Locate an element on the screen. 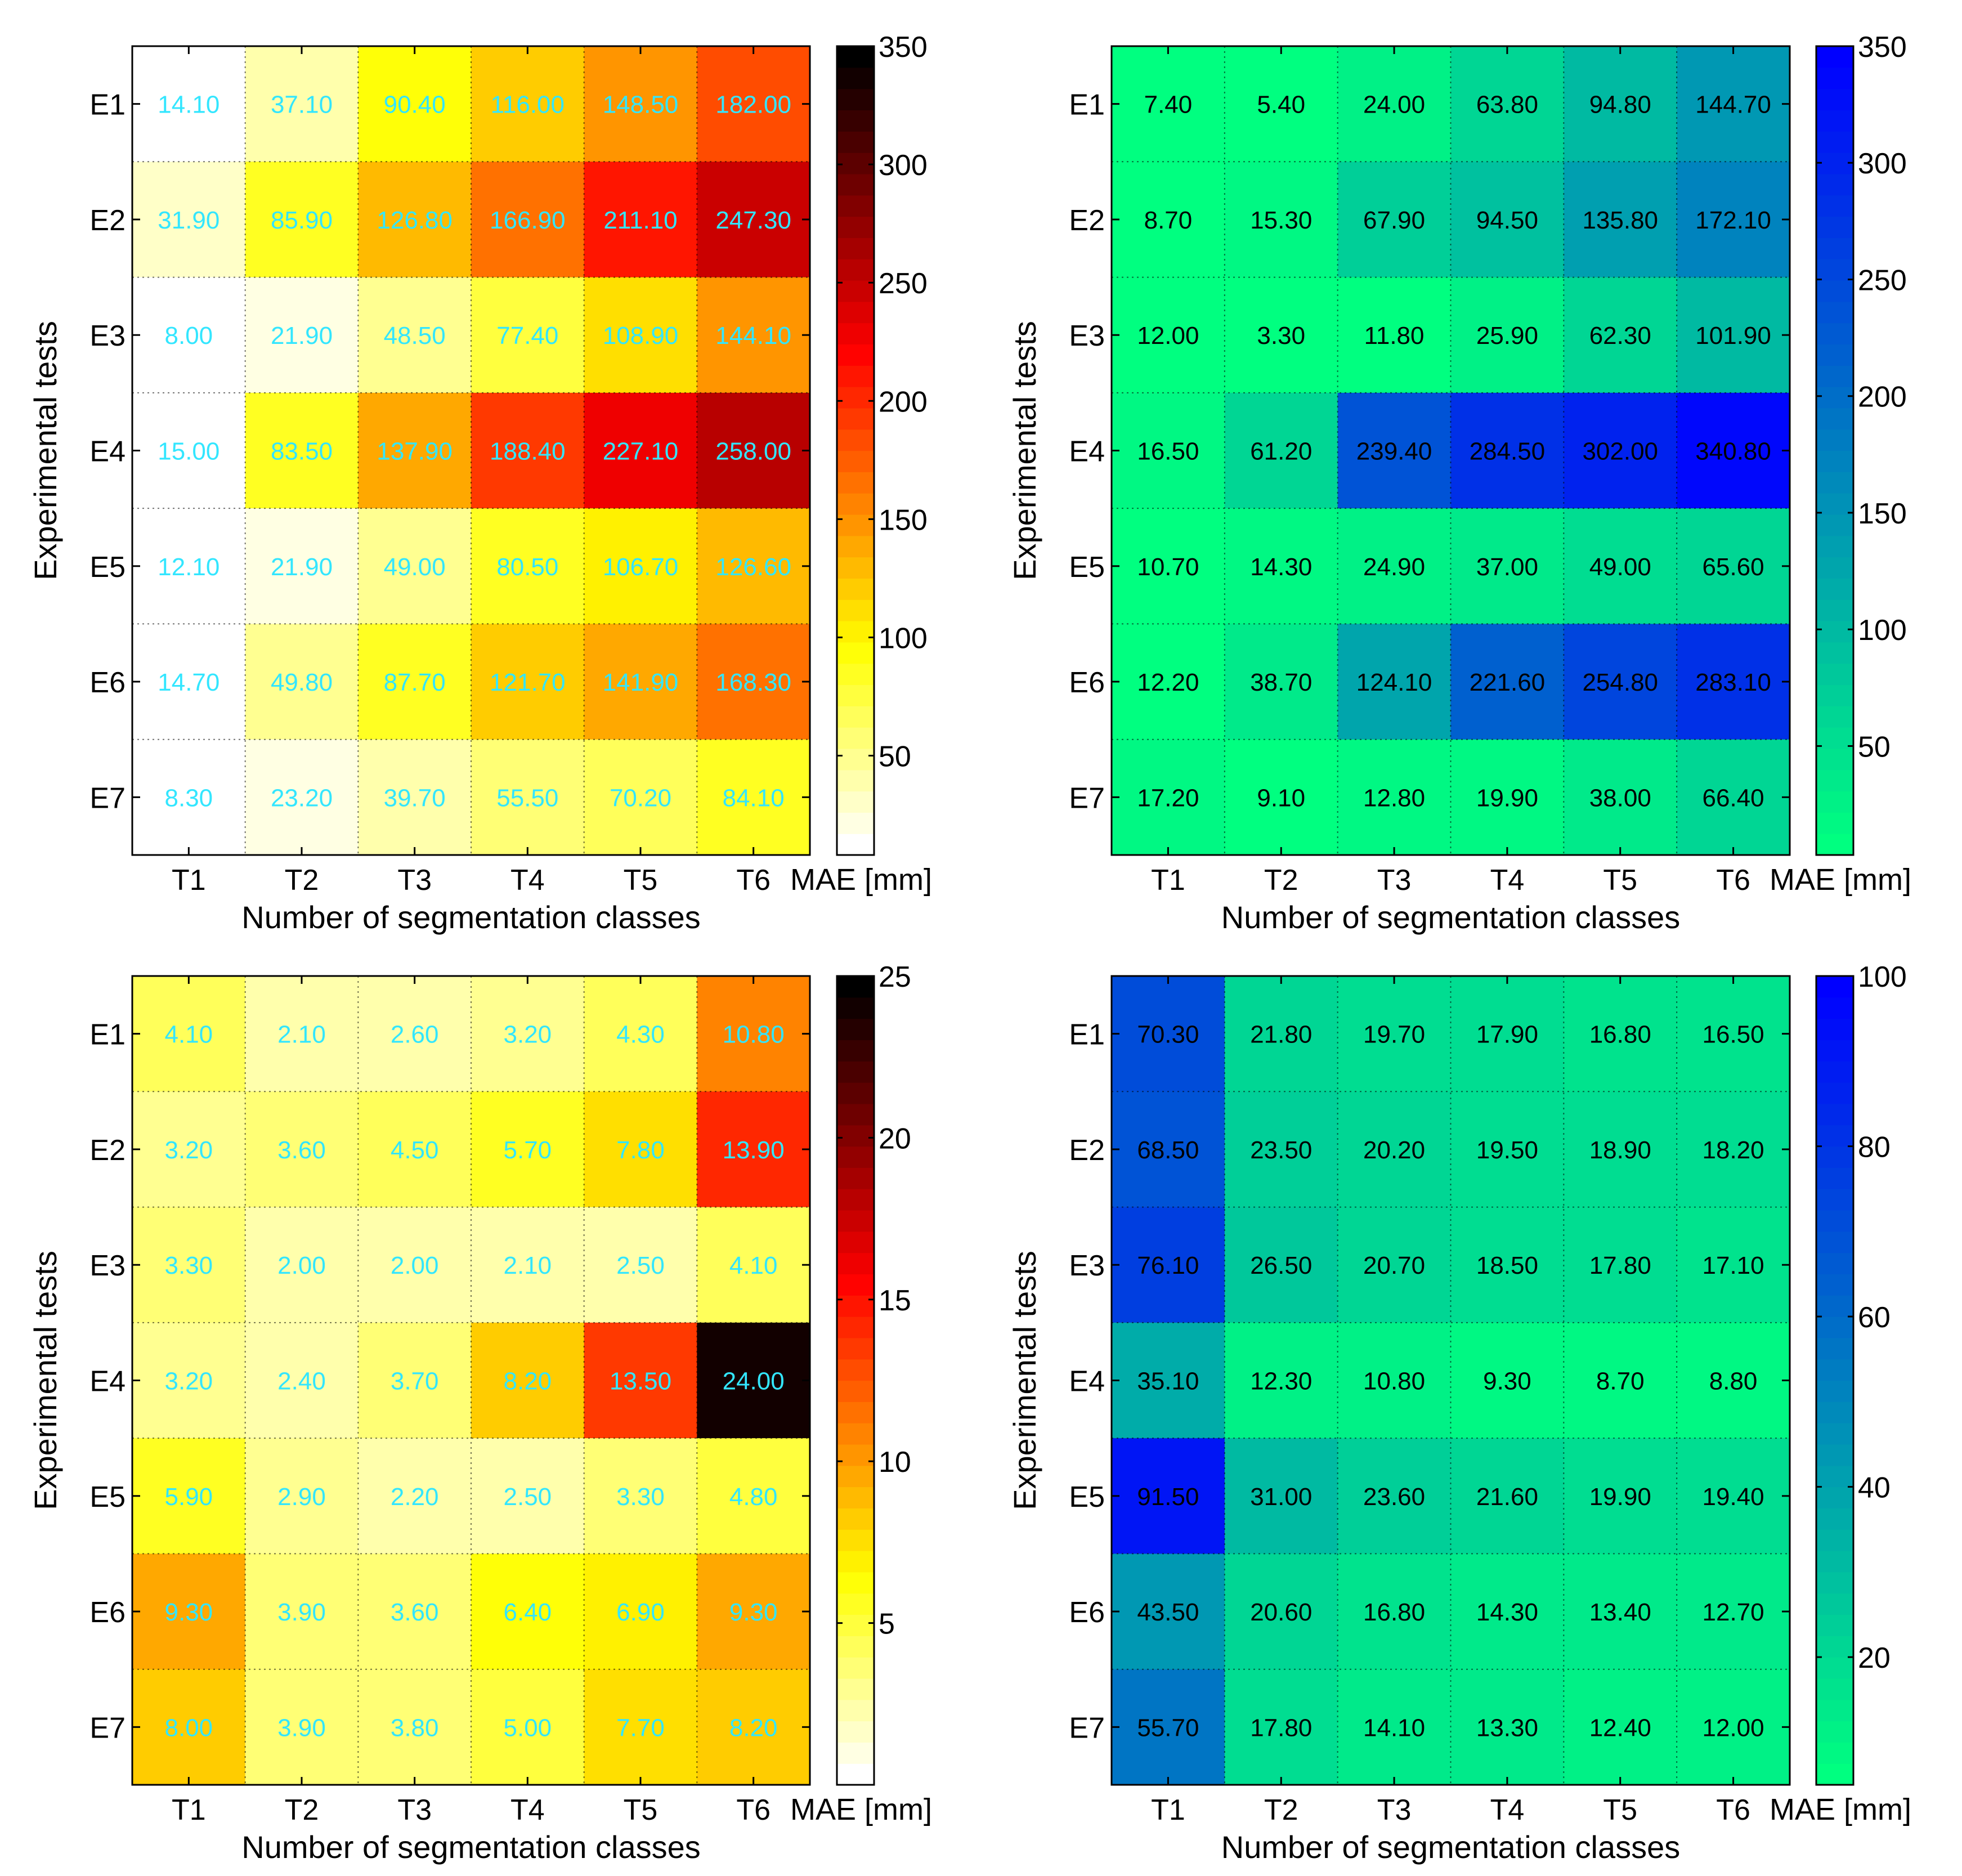 The height and width of the screenshot is (1876, 1962). cell-value-label: 24.00 is located at coordinates (754, 1381).